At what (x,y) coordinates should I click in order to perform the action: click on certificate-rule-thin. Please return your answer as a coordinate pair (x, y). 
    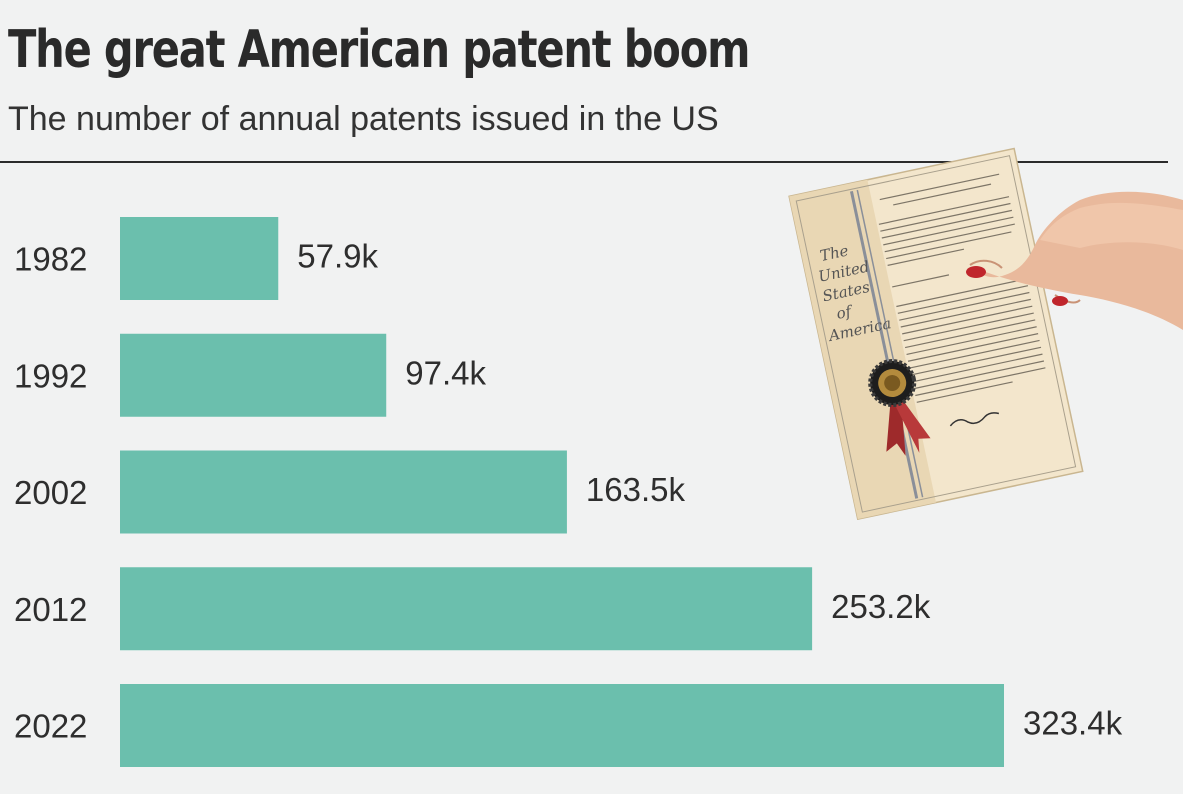
    Looking at the image, I should click on (890, 343).